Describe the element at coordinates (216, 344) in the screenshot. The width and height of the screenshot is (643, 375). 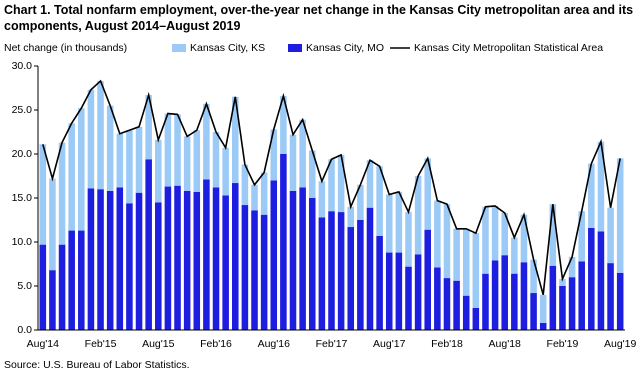
I see `x-tick-label: Feb'16` at that location.